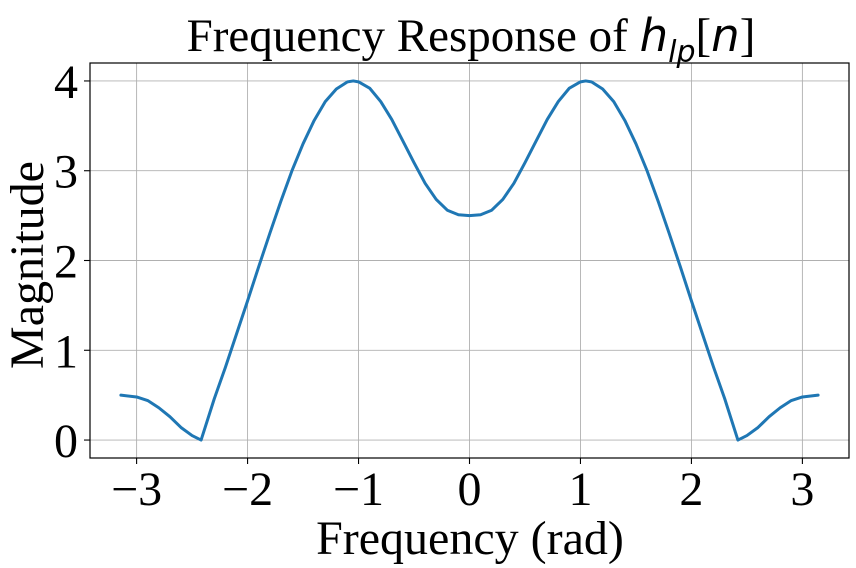 Image resolution: width=856 pixels, height=568 pixels. What do you see at coordinates (66, 441) in the screenshot?
I see `y-tick-label: 0` at bounding box center [66, 441].